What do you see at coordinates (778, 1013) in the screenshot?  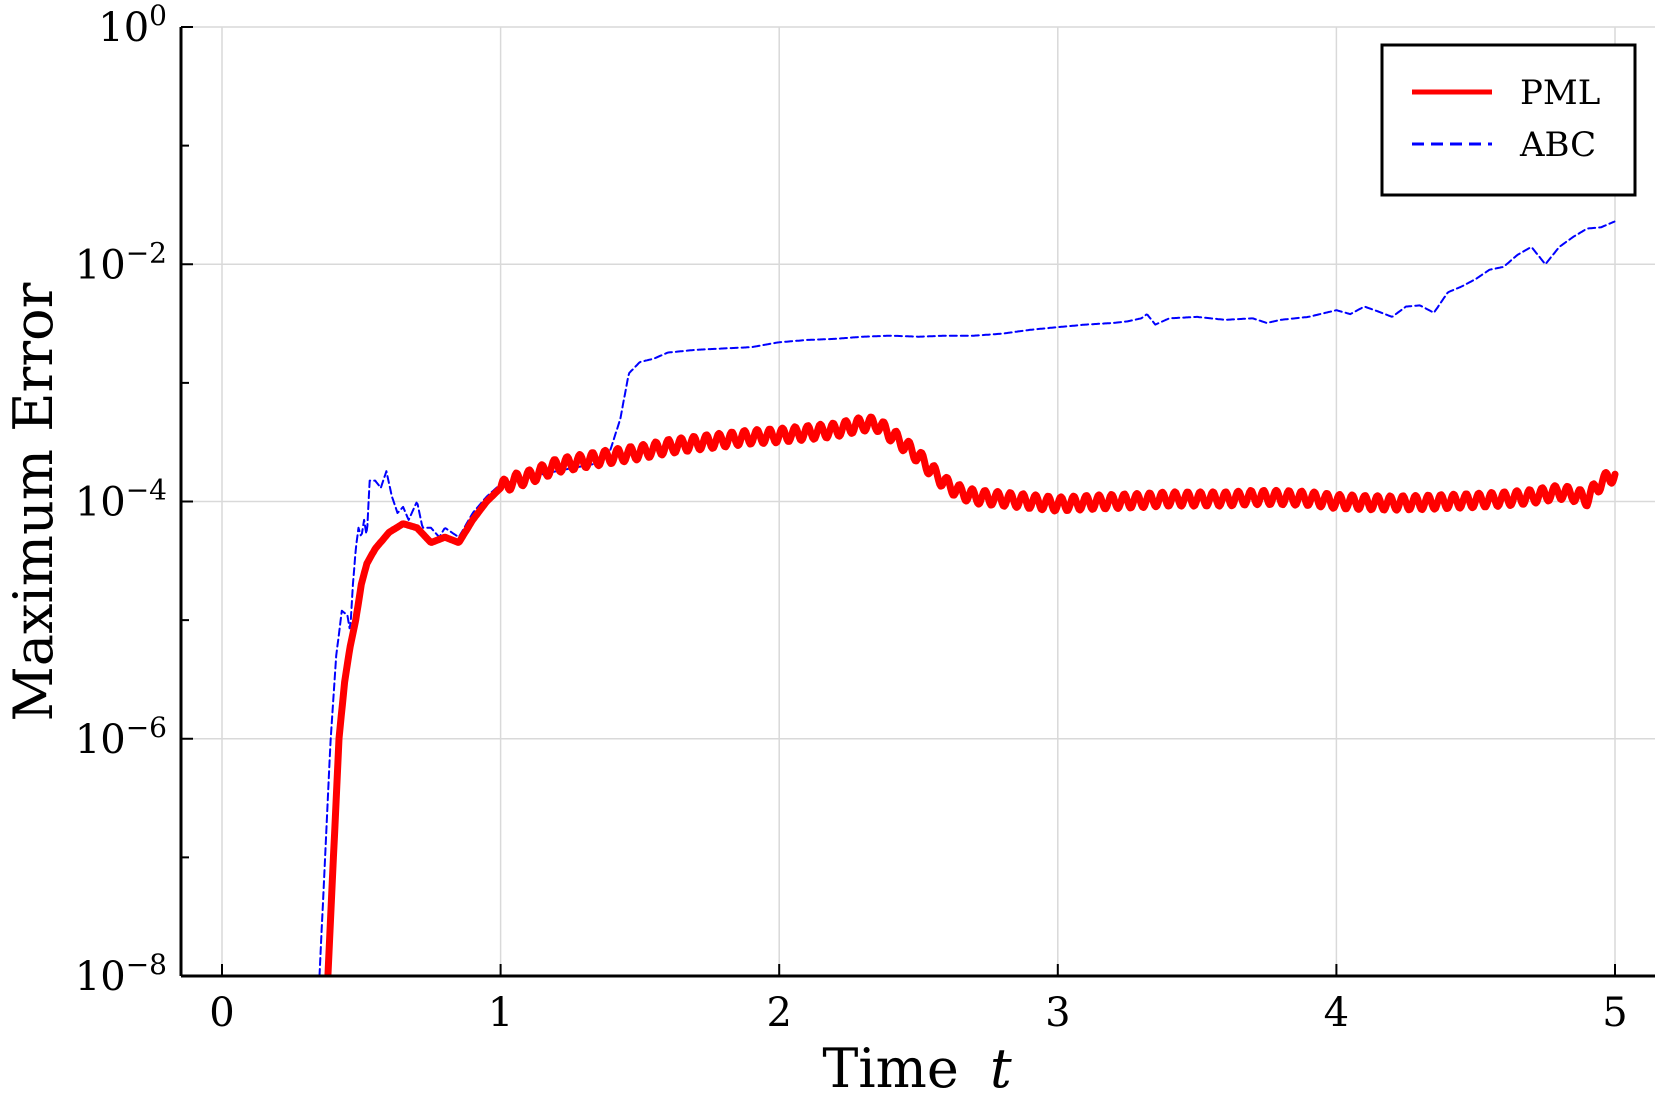 I see `x-tick-label: 2` at bounding box center [778, 1013].